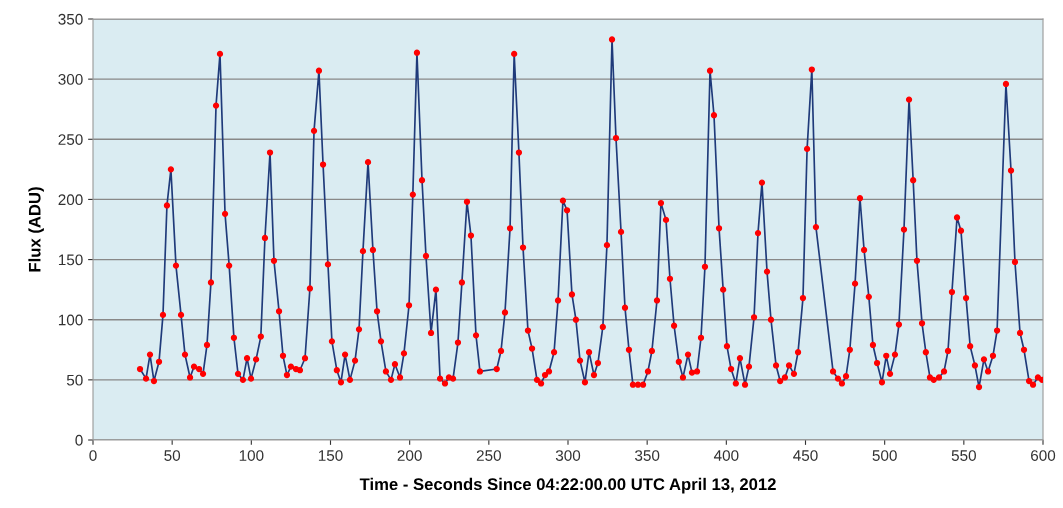  I want to click on y-tick-label: 200, so click(70, 200).